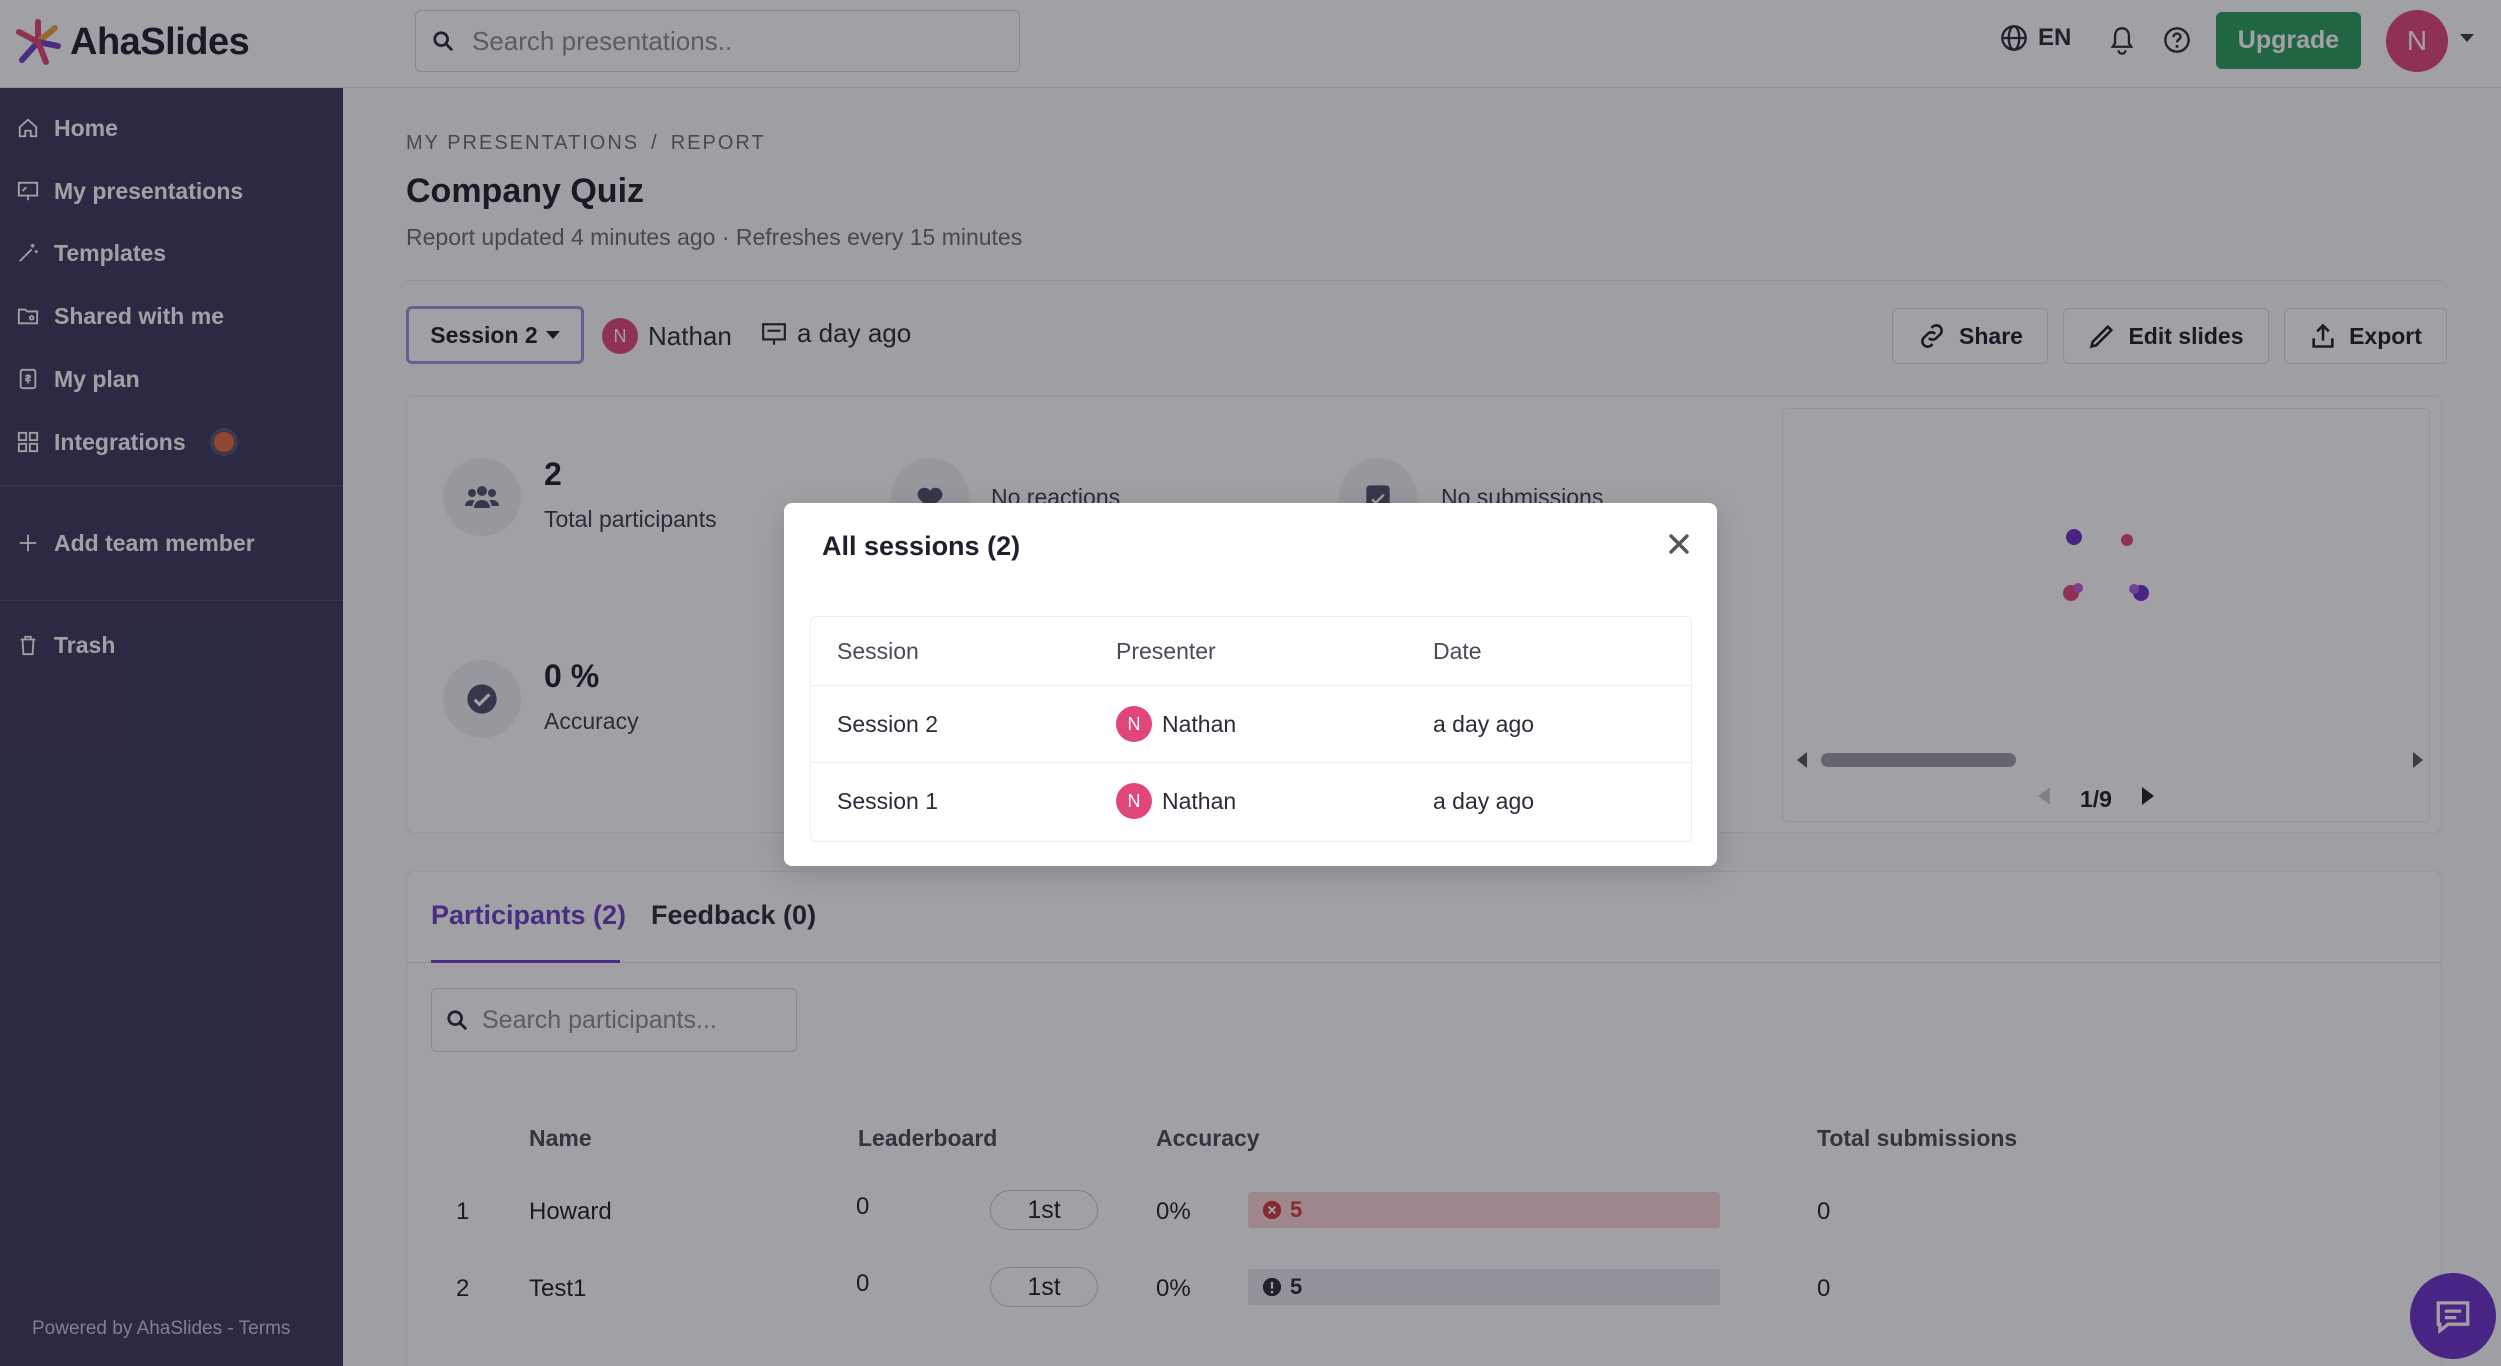 The height and width of the screenshot is (1366, 2501). I want to click on incorrect-count: 5, so click(1296, 1209).